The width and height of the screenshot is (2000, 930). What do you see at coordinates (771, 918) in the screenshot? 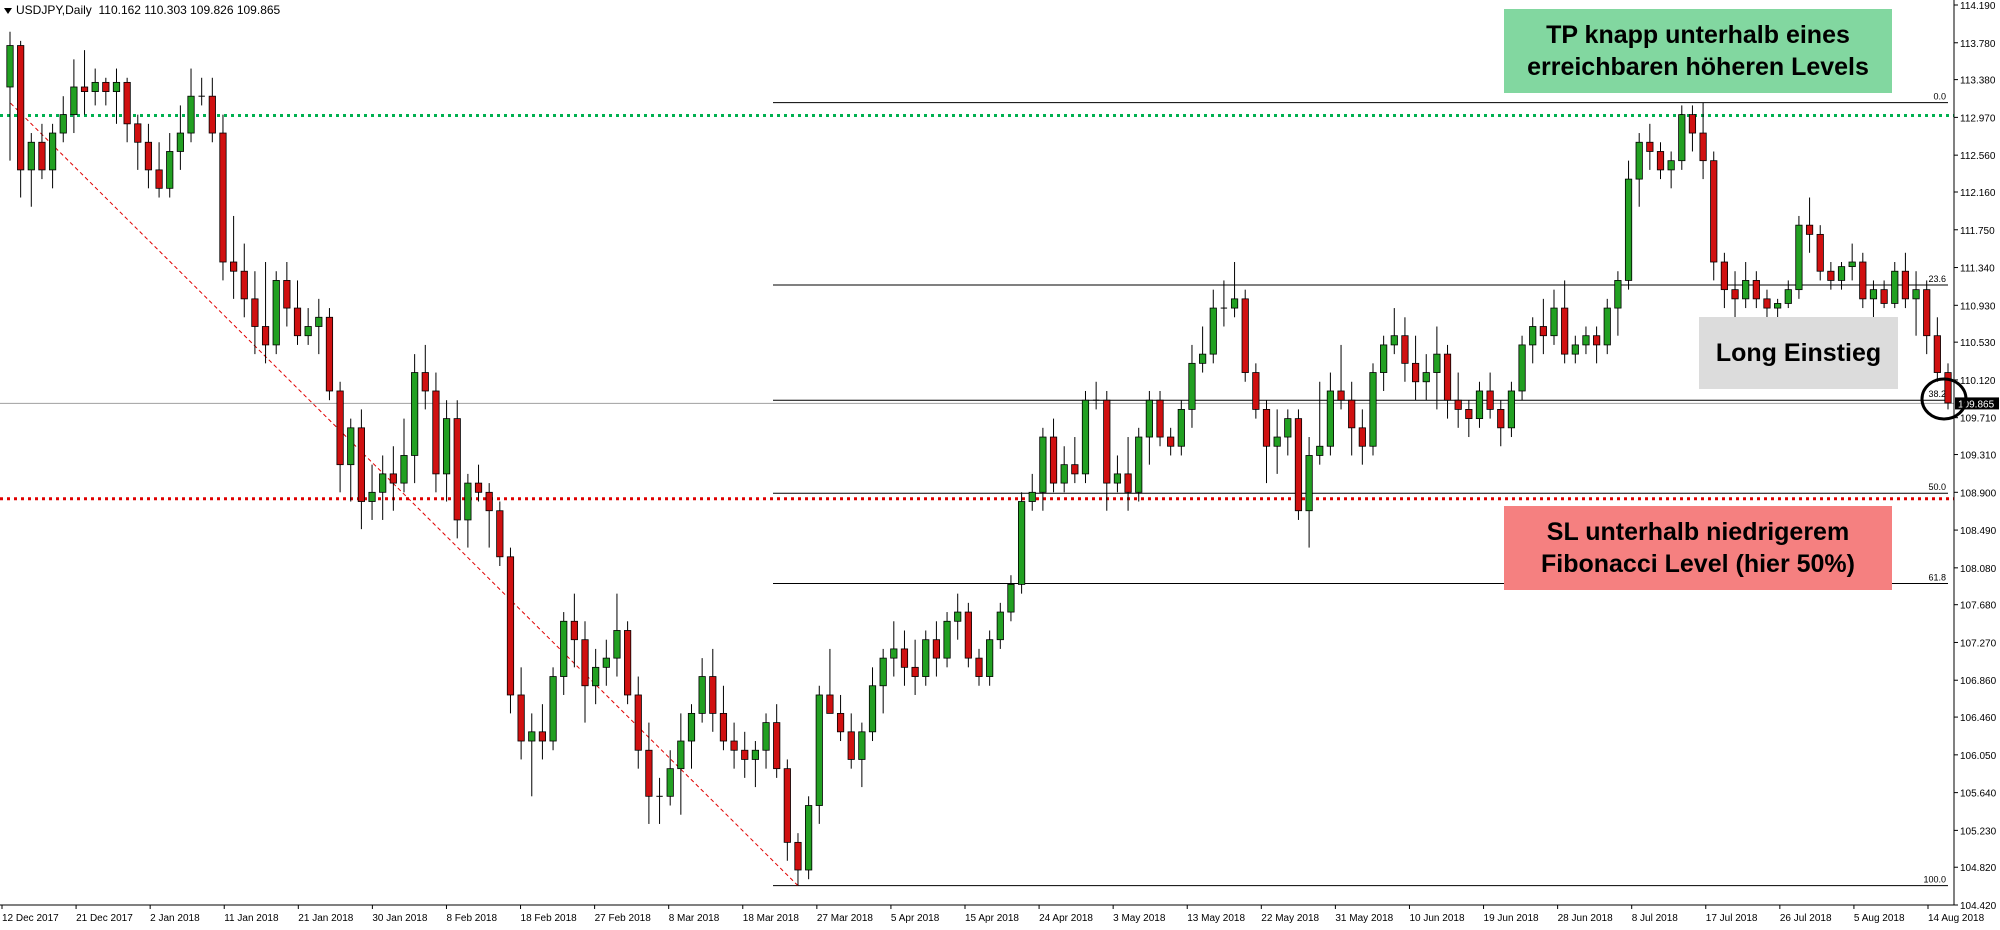
I see `time-tick-label: 18 Mar 2018` at bounding box center [771, 918].